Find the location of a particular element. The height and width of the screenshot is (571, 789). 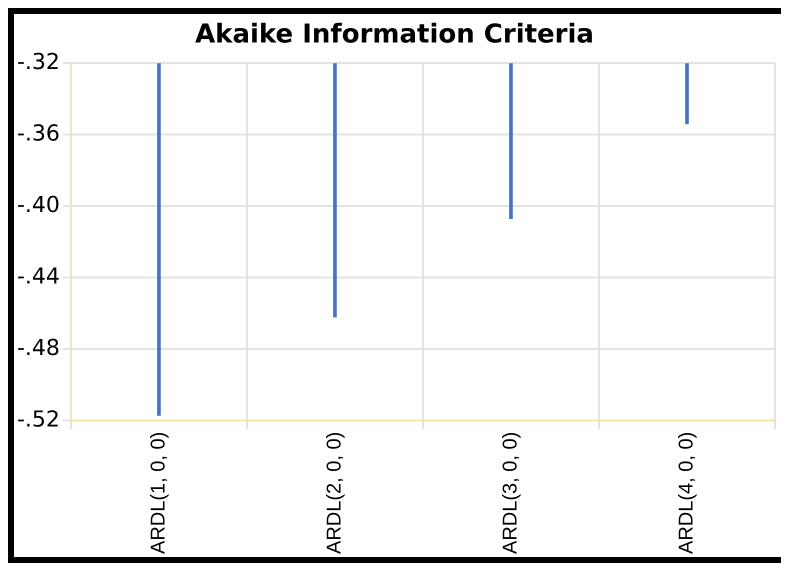

x-tick-label: ARDL(1, 0, 0) is located at coordinates (158, 493).